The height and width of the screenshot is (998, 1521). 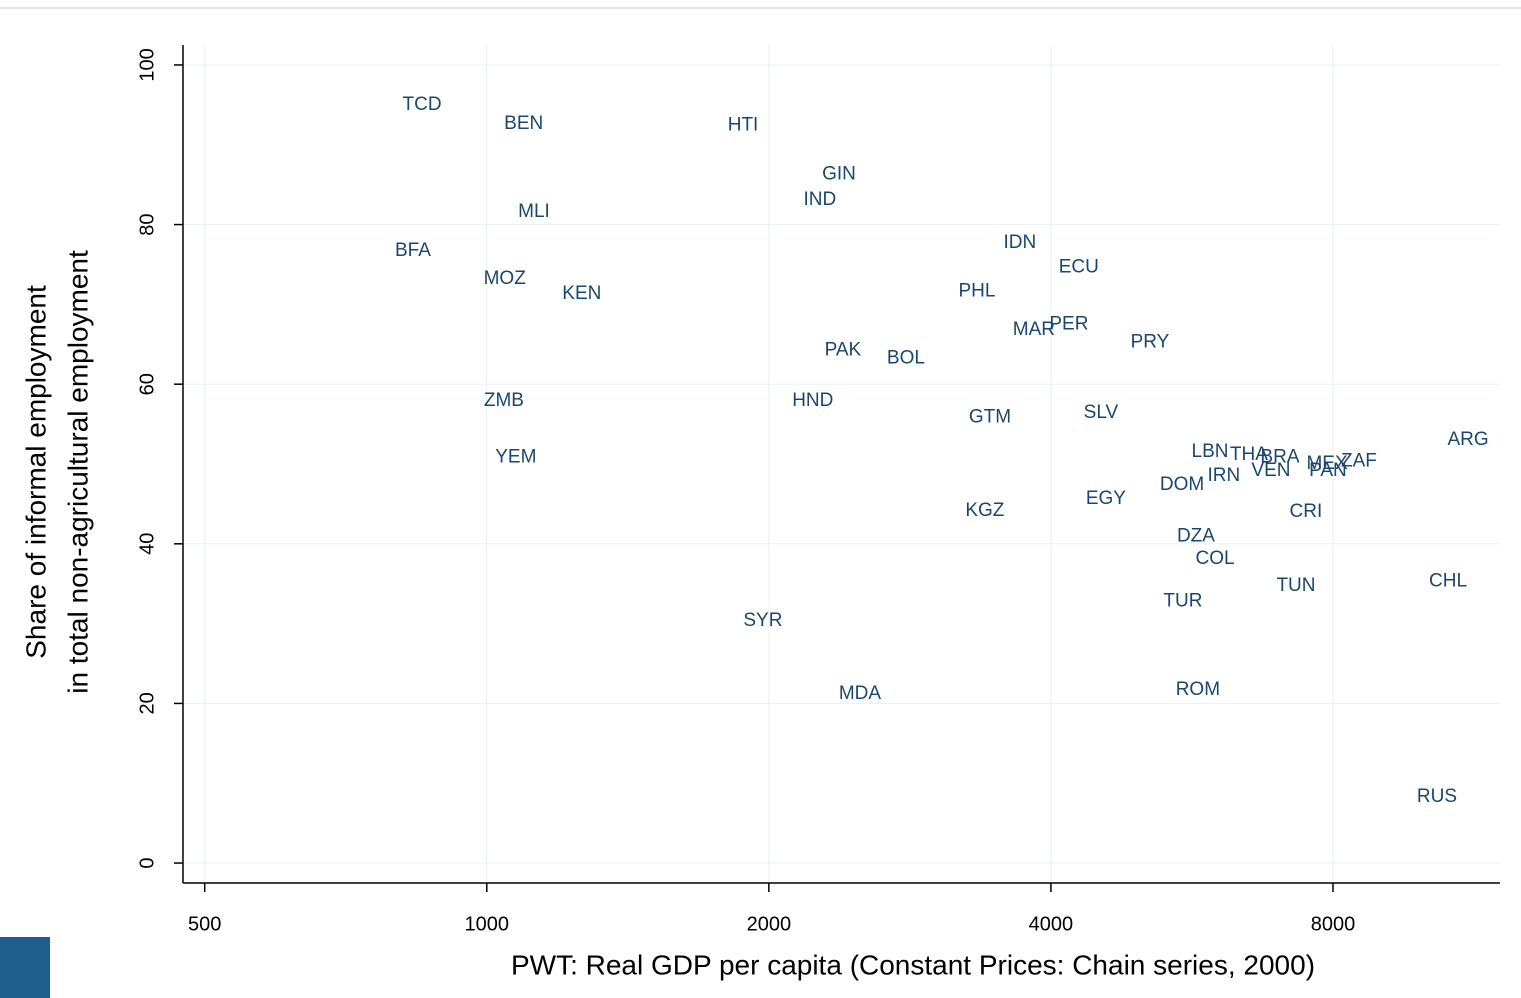 What do you see at coordinates (812, 400) in the screenshot?
I see `point-label: HND` at bounding box center [812, 400].